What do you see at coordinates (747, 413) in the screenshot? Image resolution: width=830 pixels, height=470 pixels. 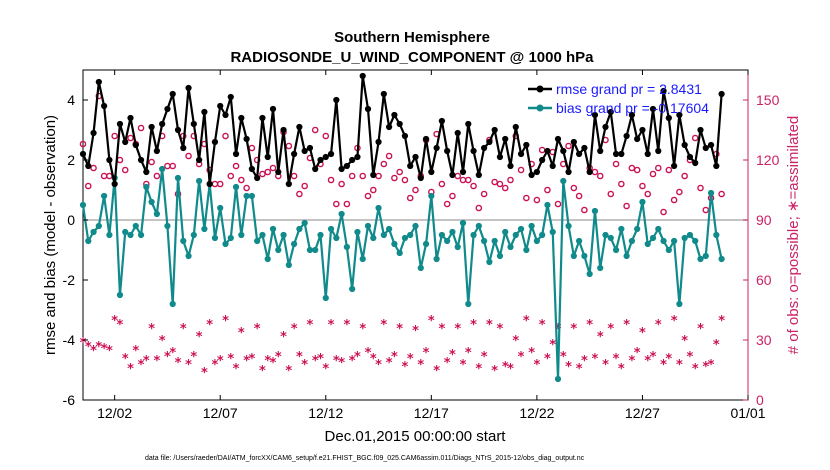 I see `x-tick-label: 01/01` at bounding box center [747, 413].